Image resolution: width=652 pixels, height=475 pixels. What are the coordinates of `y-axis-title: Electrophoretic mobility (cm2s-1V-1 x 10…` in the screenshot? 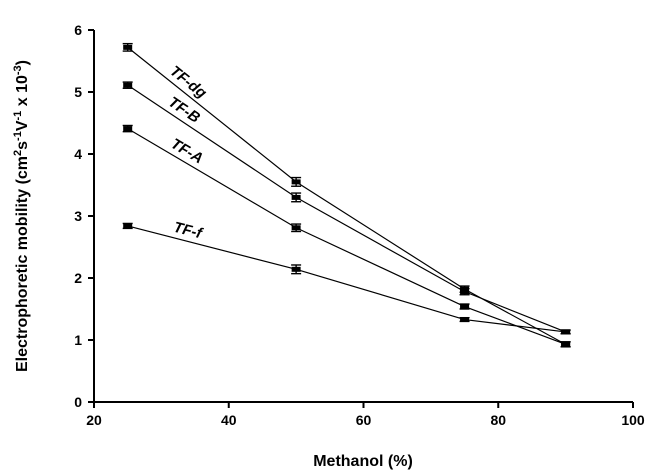 It's located at (21, 216).